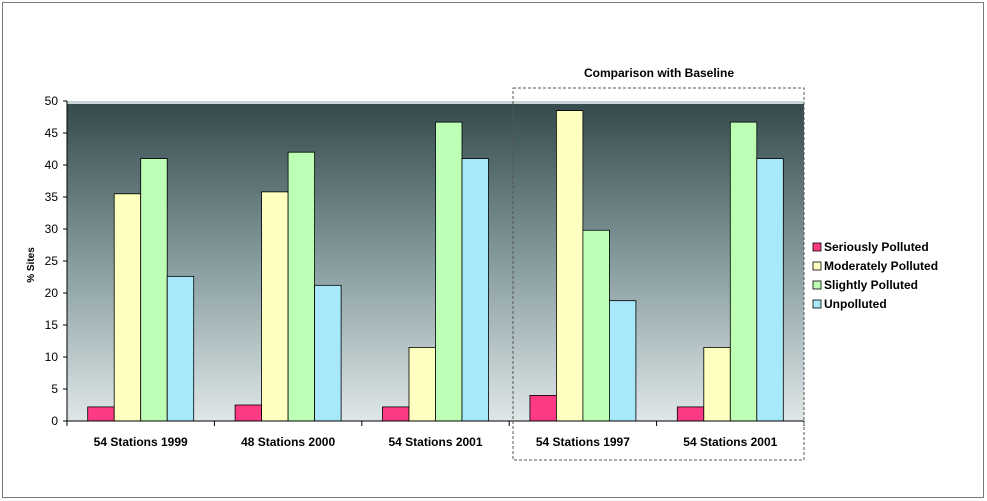 The width and height of the screenshot is (987, 501). I want to click on y-tick-label: 10, so click(52, 357).